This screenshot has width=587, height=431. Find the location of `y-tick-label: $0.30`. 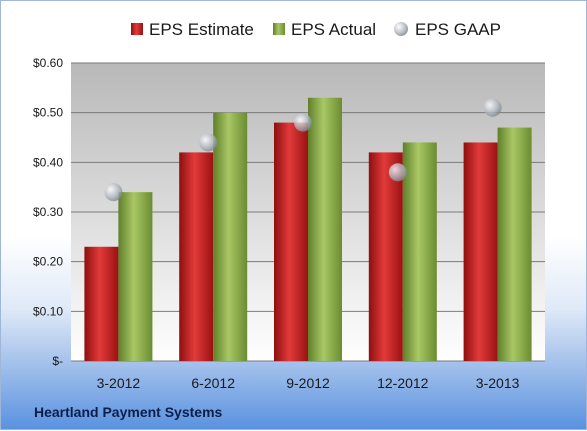

y-tick-label: $0.30 is located at coordinates (48, 212).